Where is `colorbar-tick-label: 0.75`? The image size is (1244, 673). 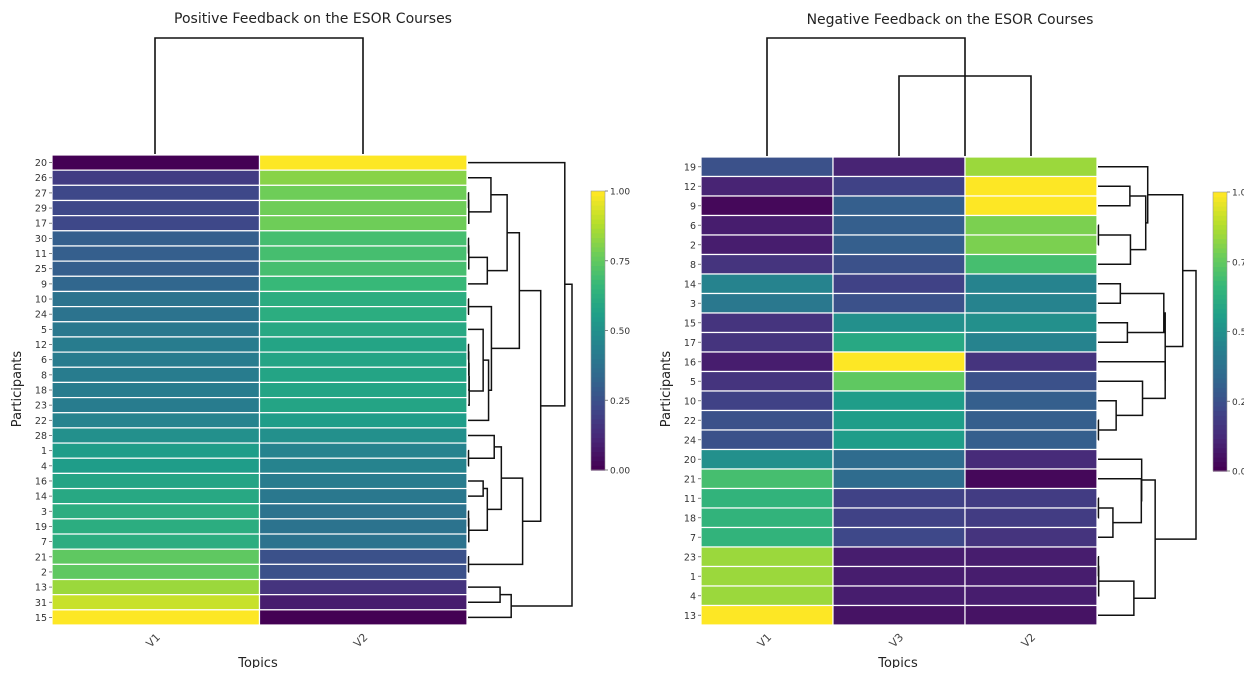
colorbar-tick-label: 0.75 is located at coordinates (620, 262).